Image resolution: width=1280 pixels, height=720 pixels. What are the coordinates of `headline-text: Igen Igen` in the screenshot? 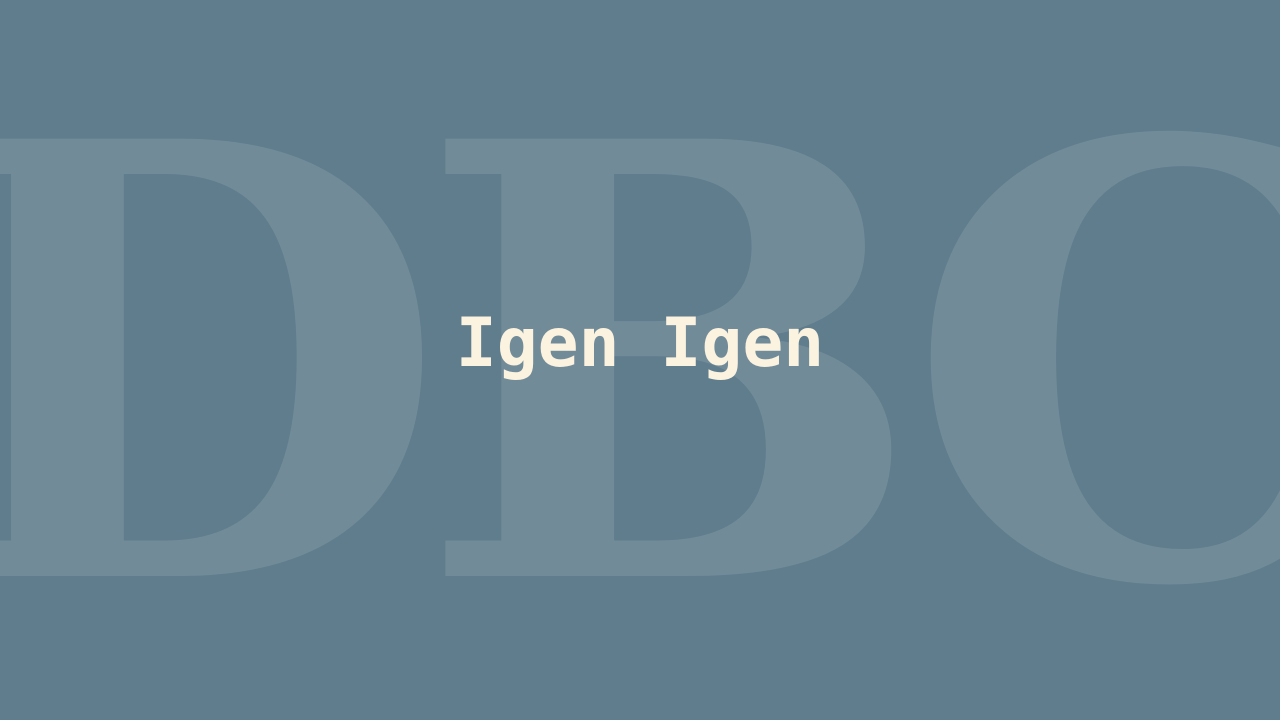 It's located at (640, 343).